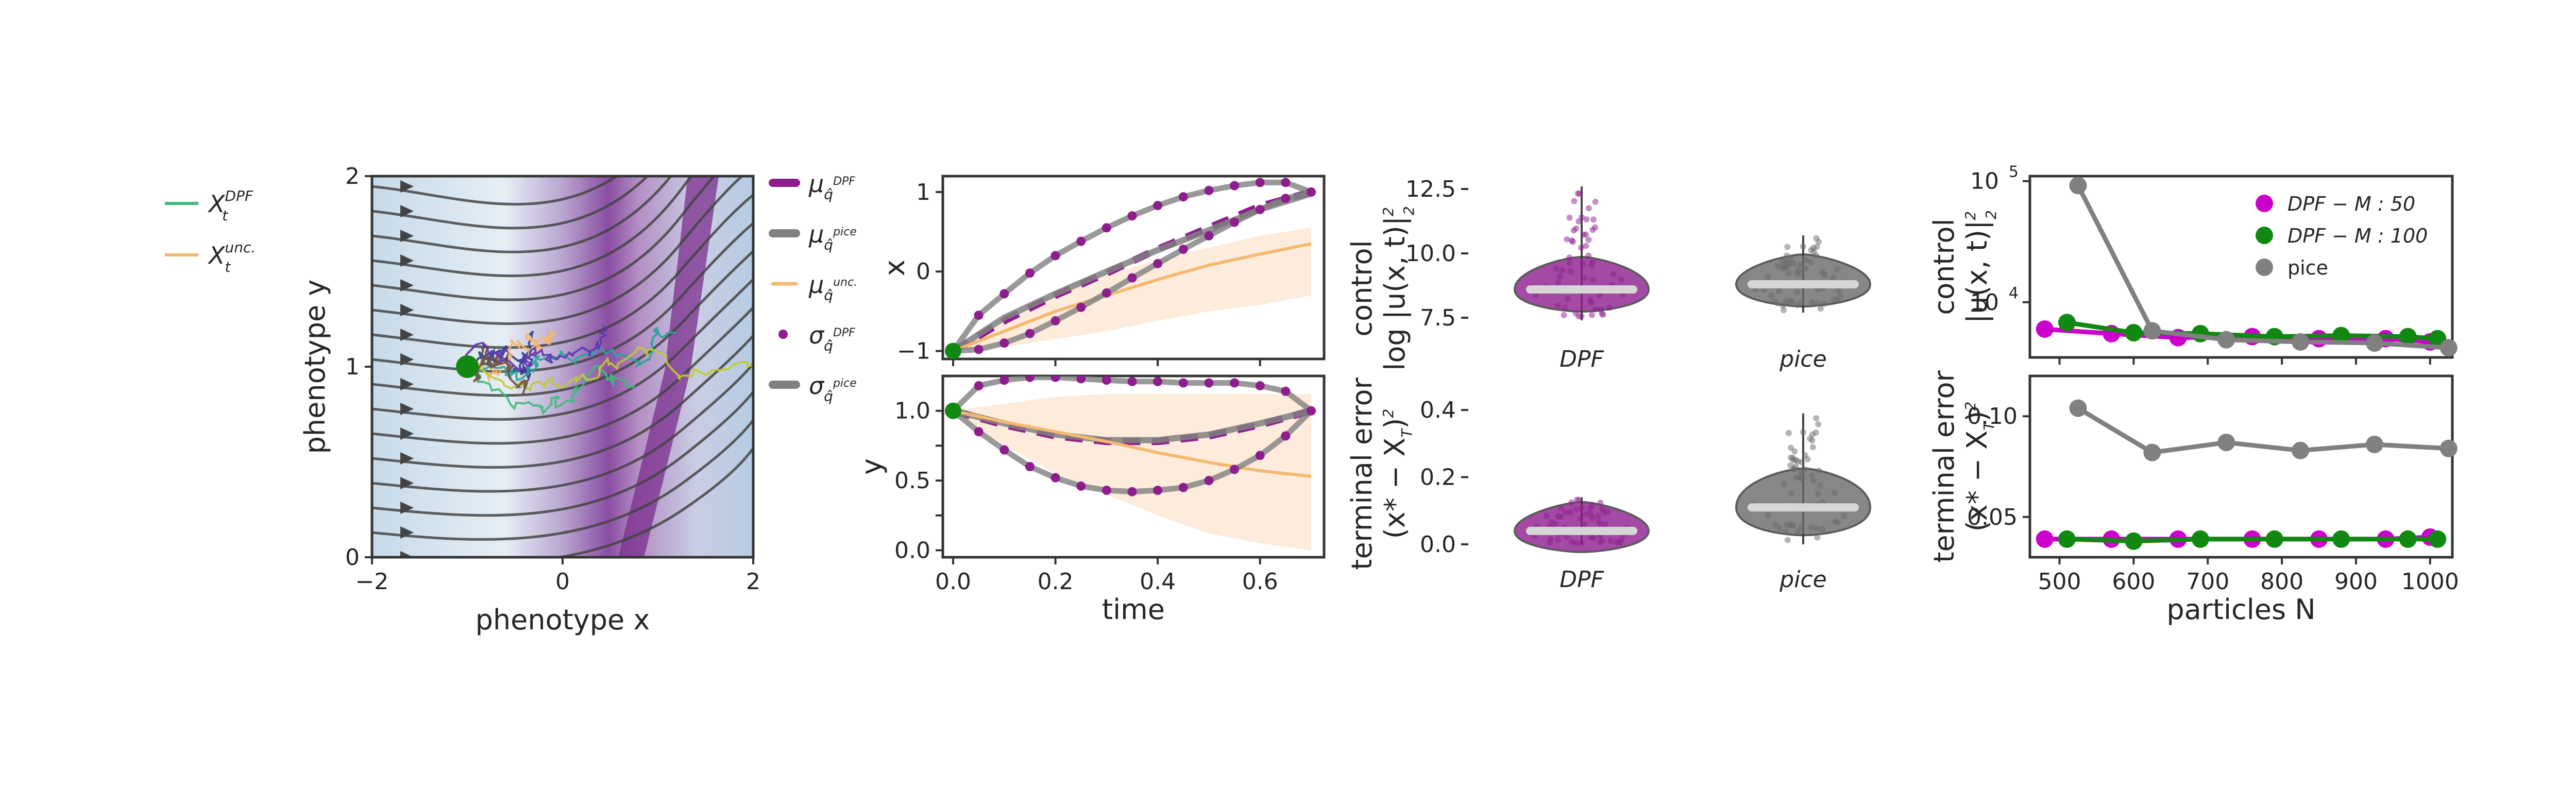  I want to click on panel-c-xtick-label: 0.6, so click(1260, 582).